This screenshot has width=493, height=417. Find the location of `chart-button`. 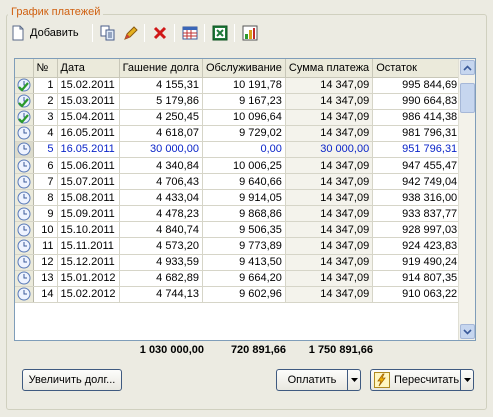

chart-button is located at coordinates (250, 33).